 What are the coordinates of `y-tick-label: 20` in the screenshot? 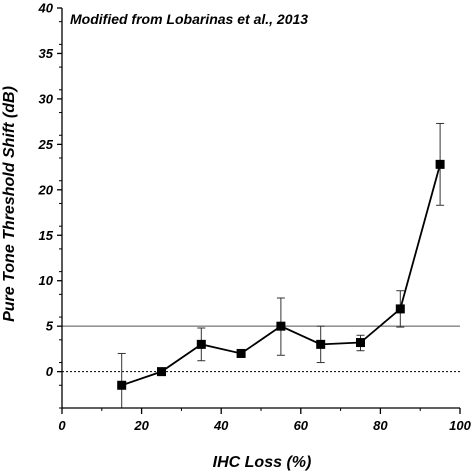 It's located at (46, 189).